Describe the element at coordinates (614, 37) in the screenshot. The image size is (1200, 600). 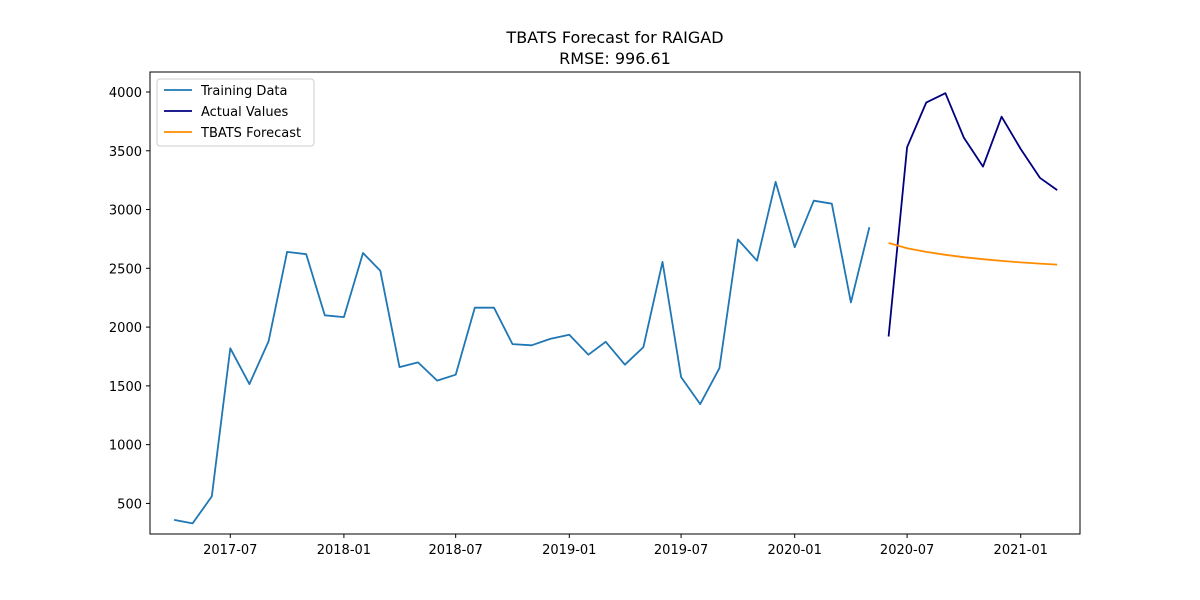
I see `chart-title: TBATS Forecast for RAIGAD` at that location.